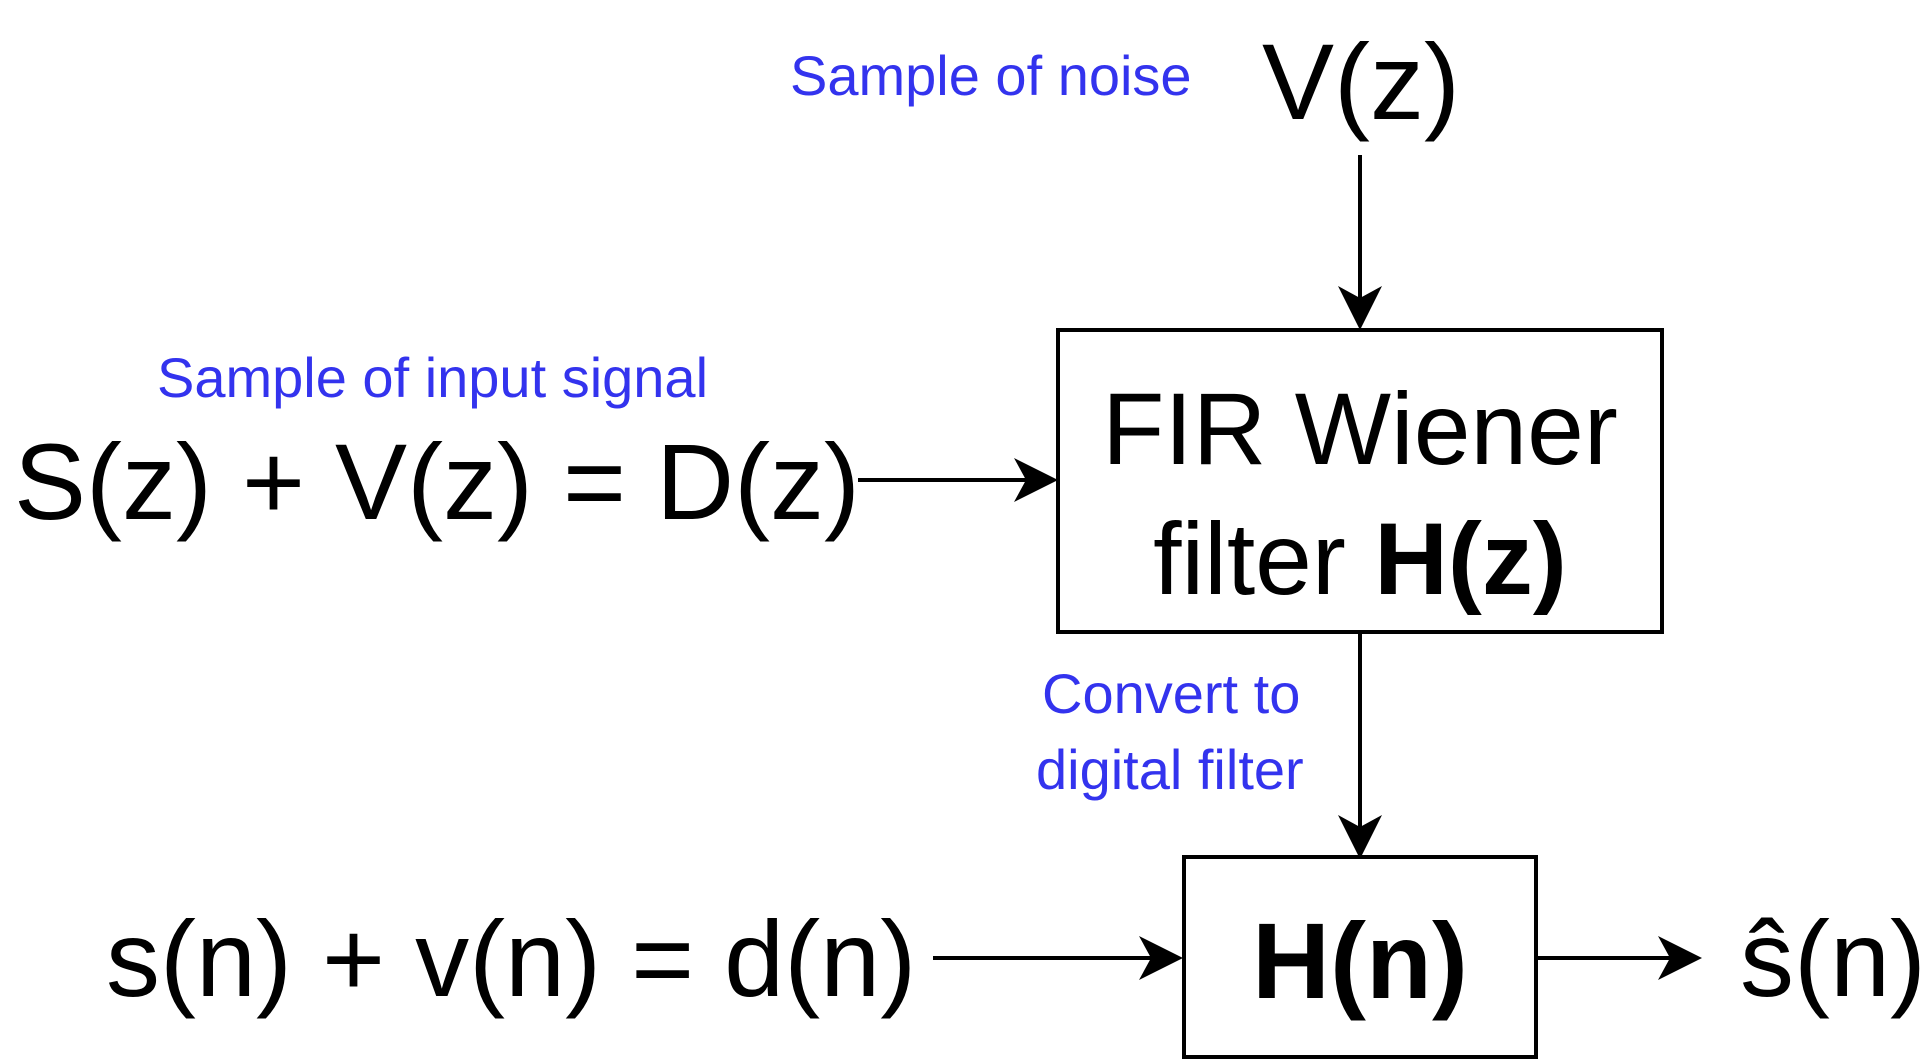 The height and width of the screenshot is (1059, 1930). I want to click on input-annotation: Sample of input signal, so click(433, 377).